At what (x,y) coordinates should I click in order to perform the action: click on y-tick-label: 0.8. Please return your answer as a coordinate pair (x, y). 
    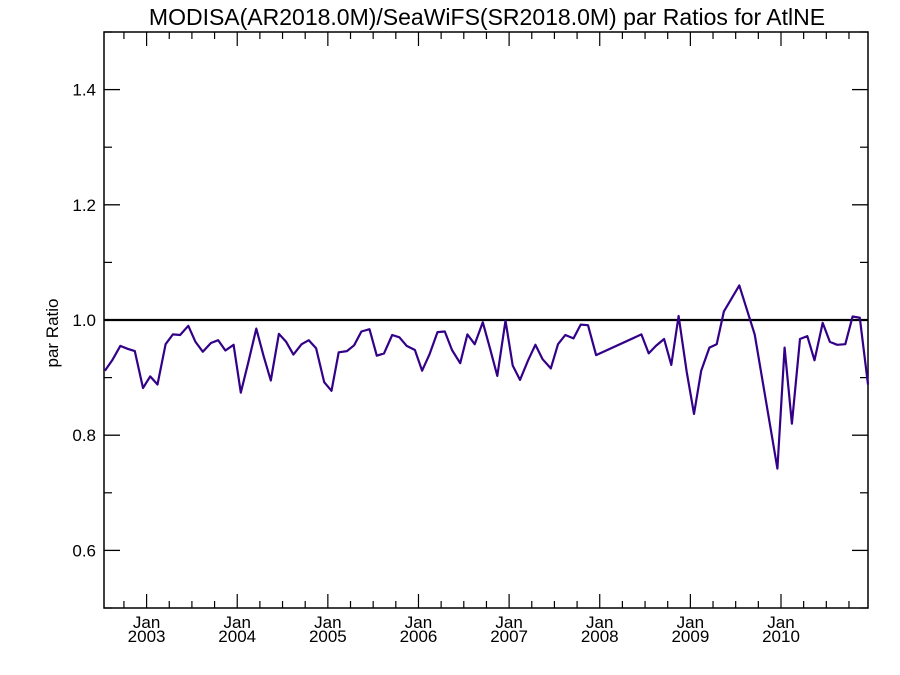
    Looking at the image, I should click on (84, 435).